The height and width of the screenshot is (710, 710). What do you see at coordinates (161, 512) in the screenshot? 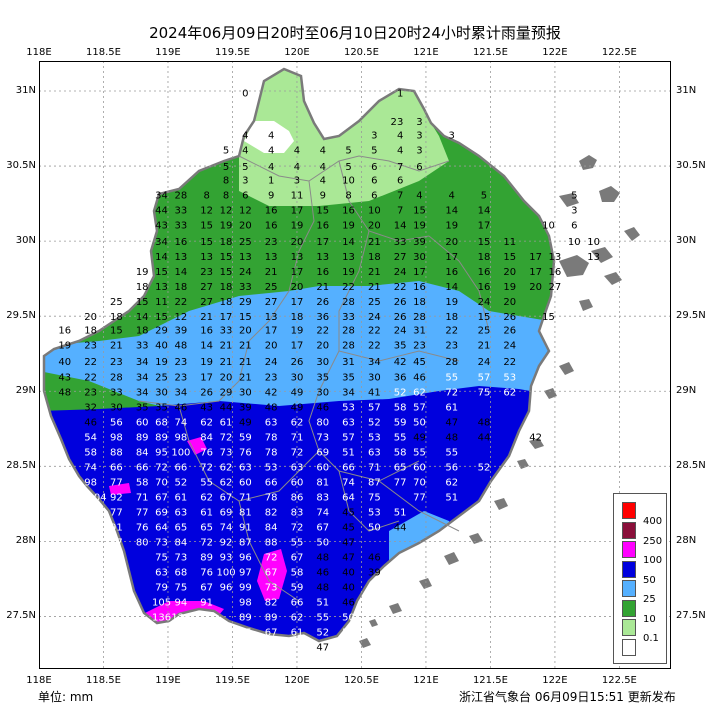
I see `rainfall-value: 69` at bounding box center [161, 512].